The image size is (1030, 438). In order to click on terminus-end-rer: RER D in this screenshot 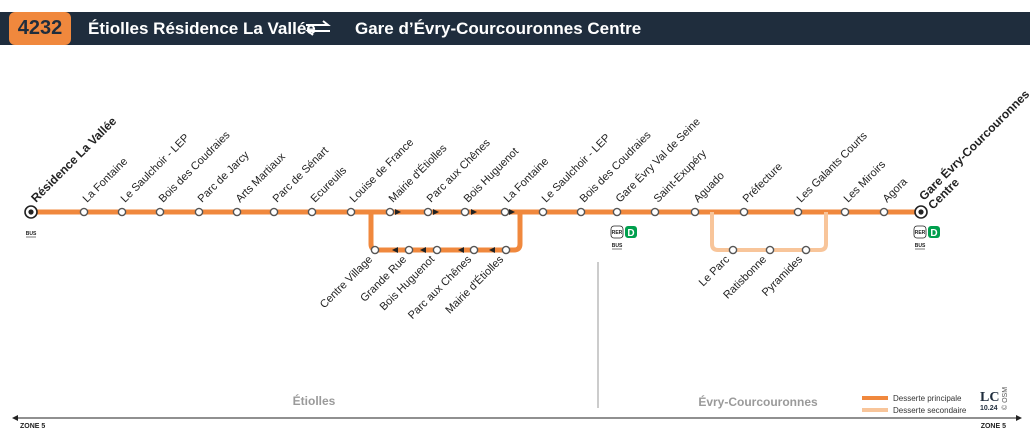, I will do `click(926, 232)`.